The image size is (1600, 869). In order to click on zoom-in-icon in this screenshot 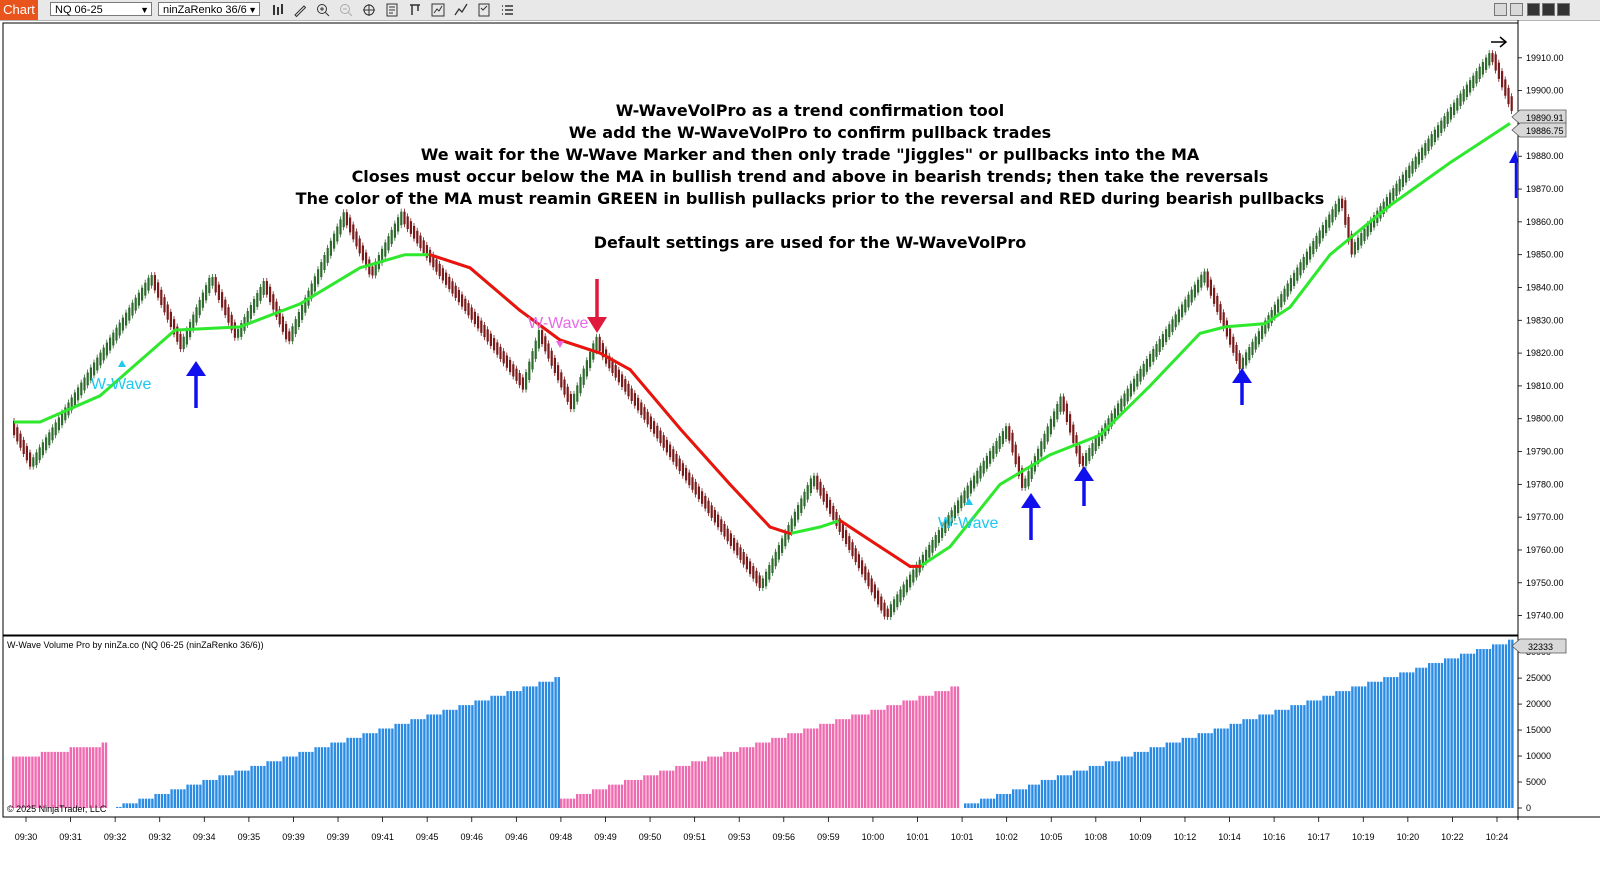, I will do `click(323, 10)`.